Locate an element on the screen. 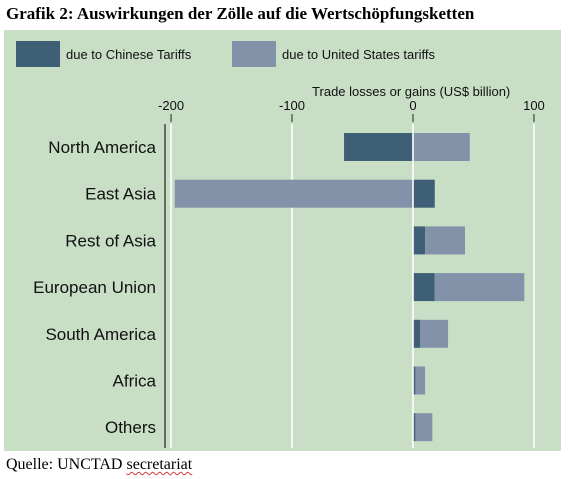 The image size is (570, 479). x-tick-label-100: 100 is located at coordinates (534, 105).